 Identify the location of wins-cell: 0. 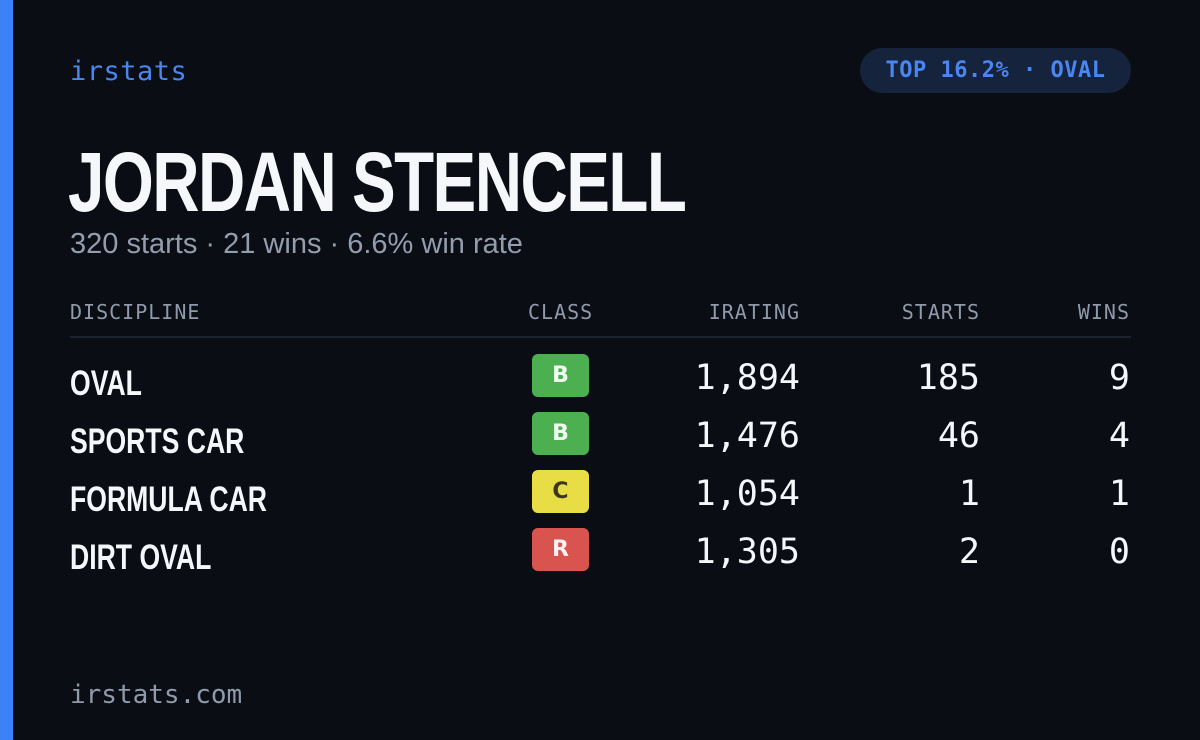
(1119, 552).